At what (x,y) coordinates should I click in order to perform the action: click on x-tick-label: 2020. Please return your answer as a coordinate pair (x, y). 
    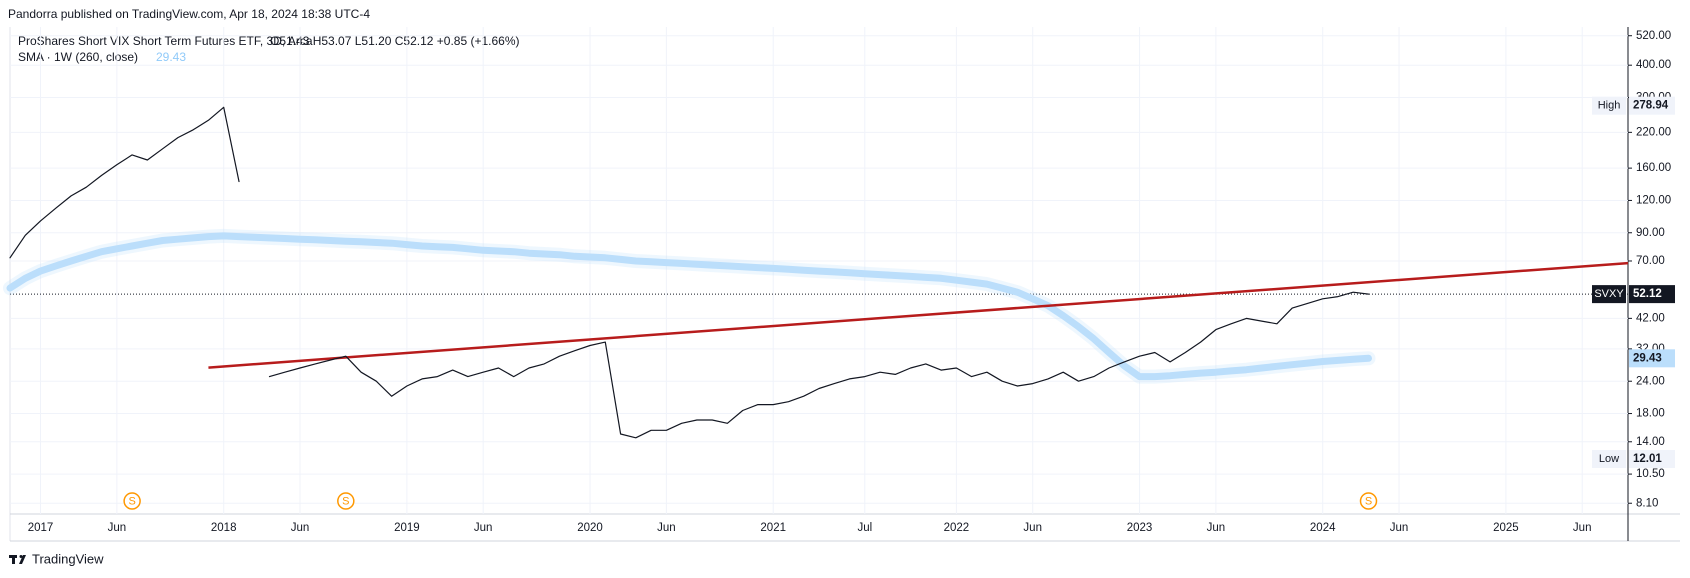
    Looking at the image, I should click on (590, 528).